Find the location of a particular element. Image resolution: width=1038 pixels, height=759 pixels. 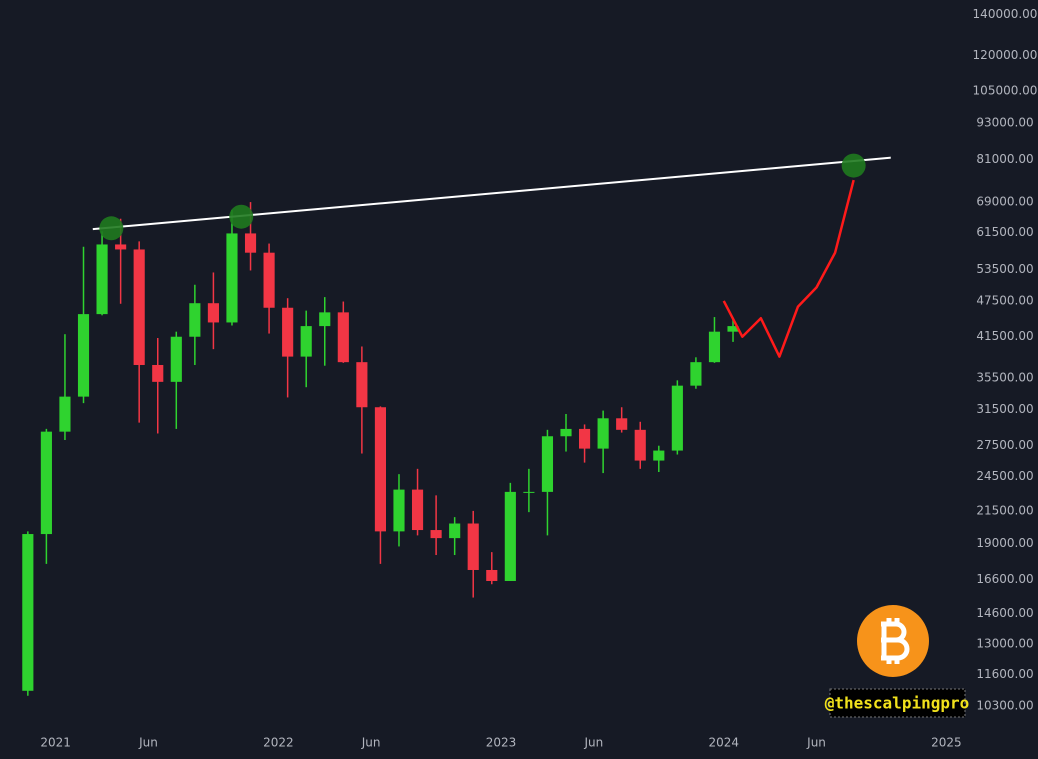

y-tick-label: 41500.00 is located at coordinates (1004, 336).